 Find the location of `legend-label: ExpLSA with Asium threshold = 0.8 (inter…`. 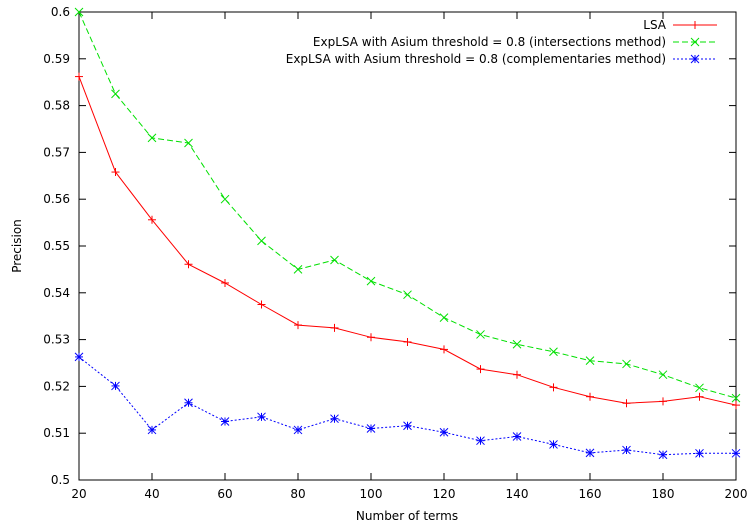

legend-label: ExpLSA with Asium threshold = 0.8 (inter… is located at coordinates (489, 42).